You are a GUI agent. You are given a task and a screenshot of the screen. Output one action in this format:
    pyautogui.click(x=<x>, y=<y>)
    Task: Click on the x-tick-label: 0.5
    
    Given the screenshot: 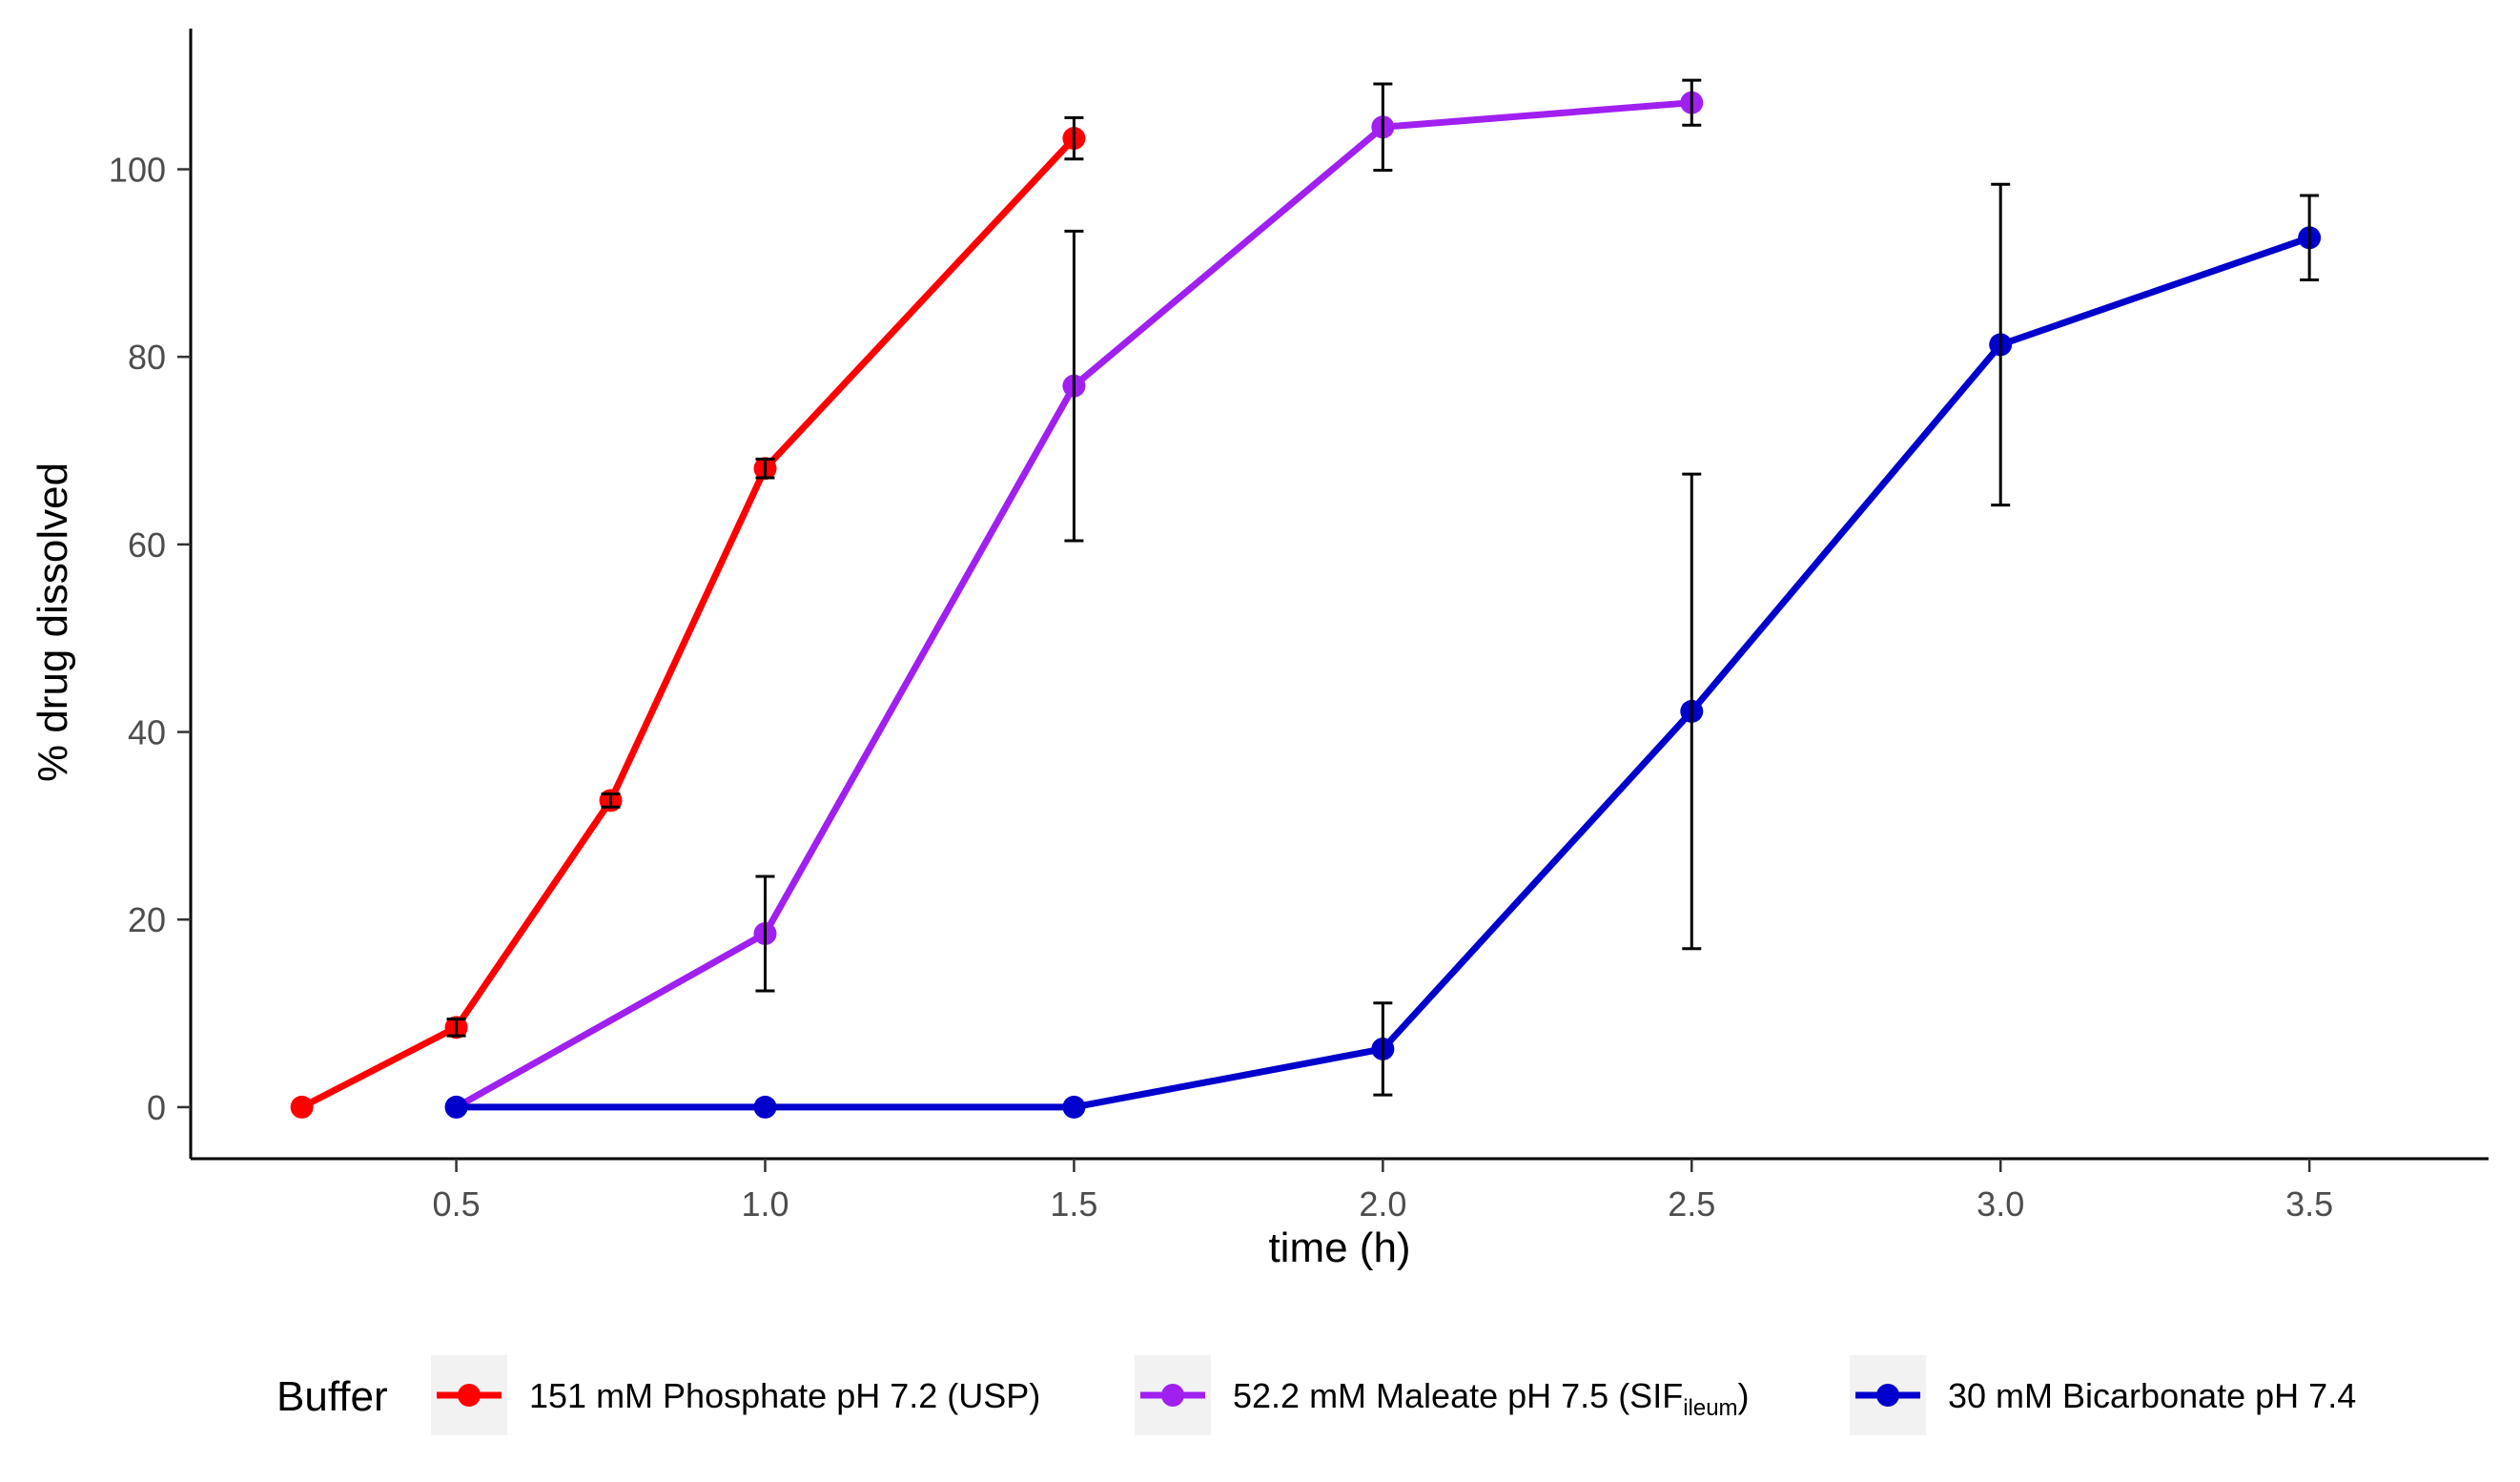 What is the action you would take?
    pyautogui.click(x=457, y=1204)
    